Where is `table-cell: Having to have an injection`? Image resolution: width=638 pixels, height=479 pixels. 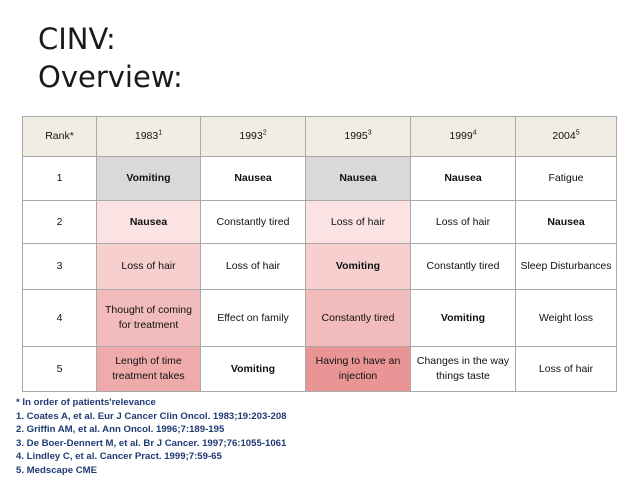
table-cell: Having to have an injection is located at coordinates (358, 369).